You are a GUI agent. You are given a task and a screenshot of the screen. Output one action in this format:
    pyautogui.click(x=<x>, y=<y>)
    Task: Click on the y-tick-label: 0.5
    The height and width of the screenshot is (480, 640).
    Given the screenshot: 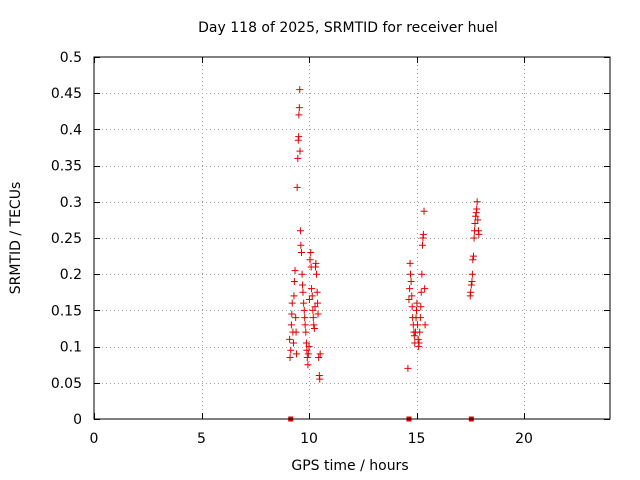 What is the action you would take?
    pyautogui.click(x=71, y=58)
    